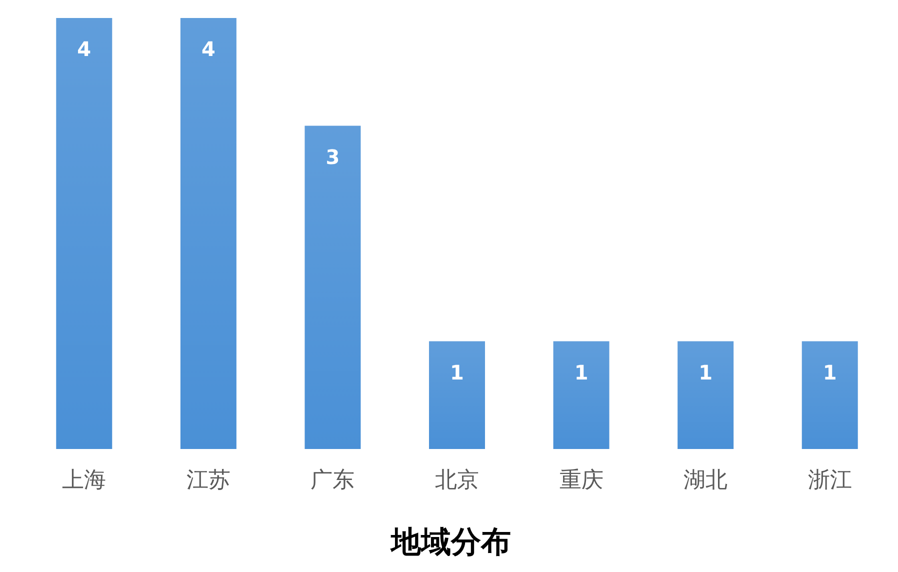 This screenshot has height=572, width=898. I want to click on x-tick-label: 江苏, so click(208, 480).